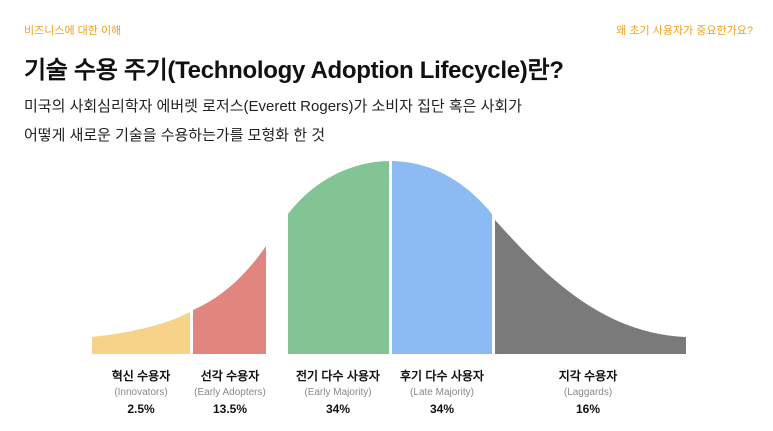 This screenshot has height=431, width=773. I want to click on segment-english-name: (Laggards), so click(588, 392).